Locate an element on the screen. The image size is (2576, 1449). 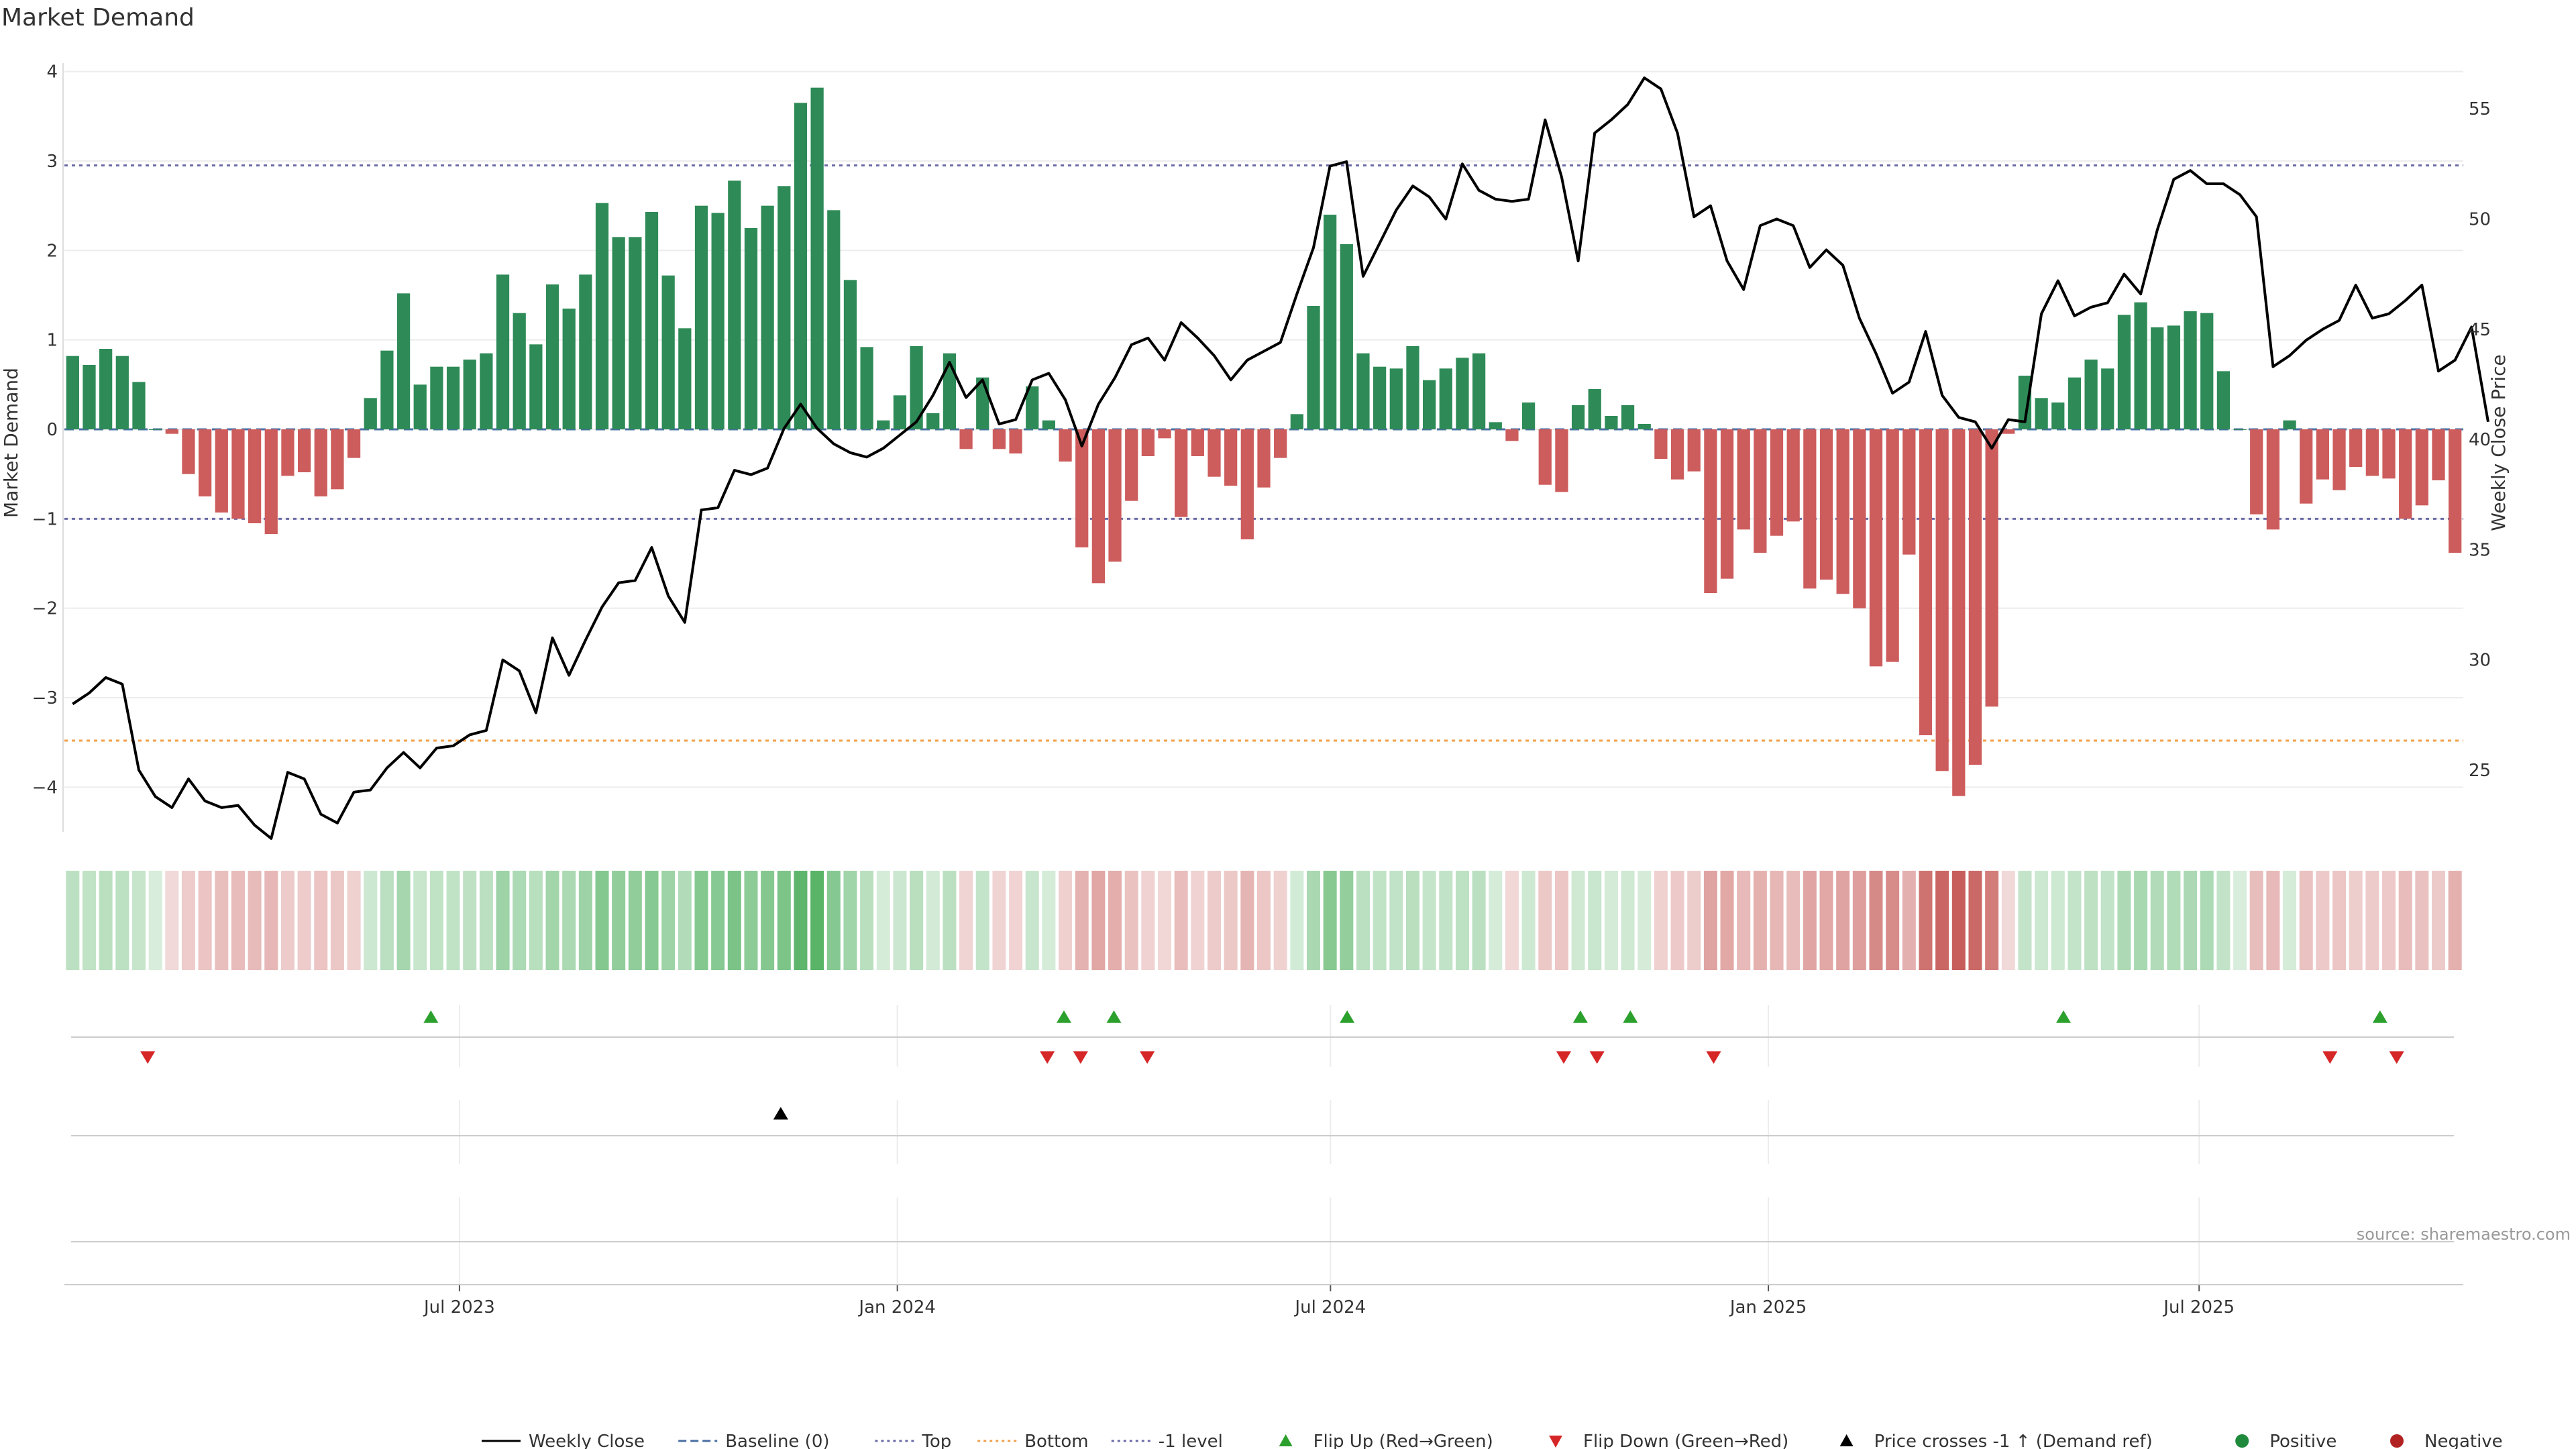
y2-tick-label: 50 is located at coordinates (2480, 219).